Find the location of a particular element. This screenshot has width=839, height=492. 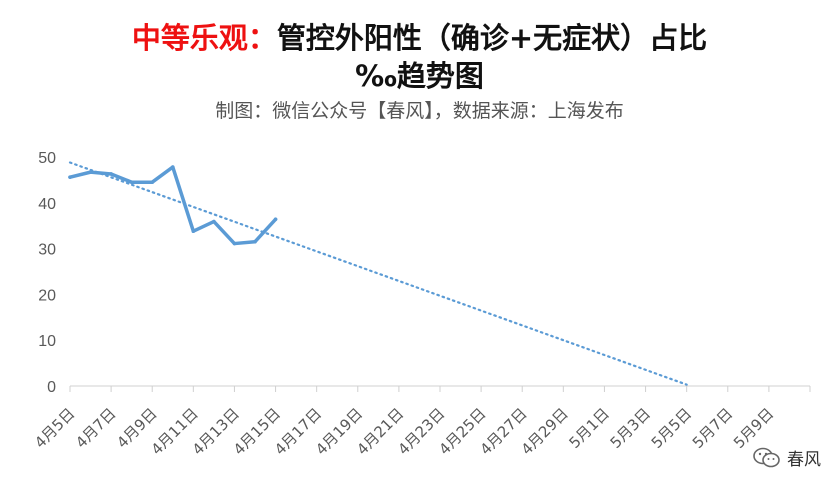

x-tick-label: 5月3日 is located at coordinates (630, 427).